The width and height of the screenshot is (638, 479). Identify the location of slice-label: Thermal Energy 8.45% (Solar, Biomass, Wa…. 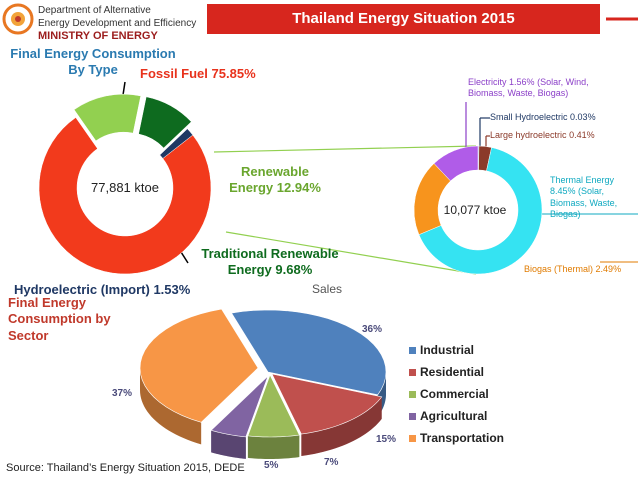
(589, 197).